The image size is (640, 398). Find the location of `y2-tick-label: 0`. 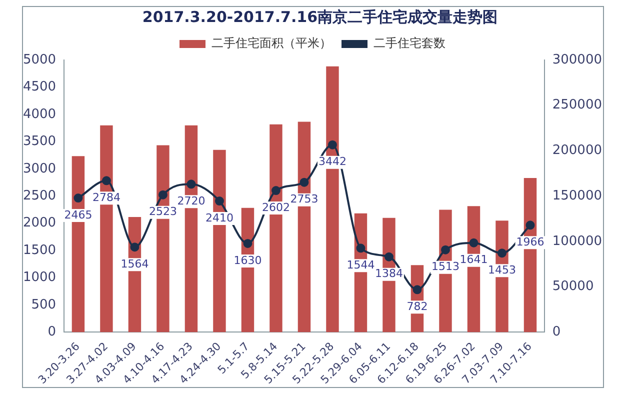

y2-tick-label: 0 is located at coordinates (556, 332).